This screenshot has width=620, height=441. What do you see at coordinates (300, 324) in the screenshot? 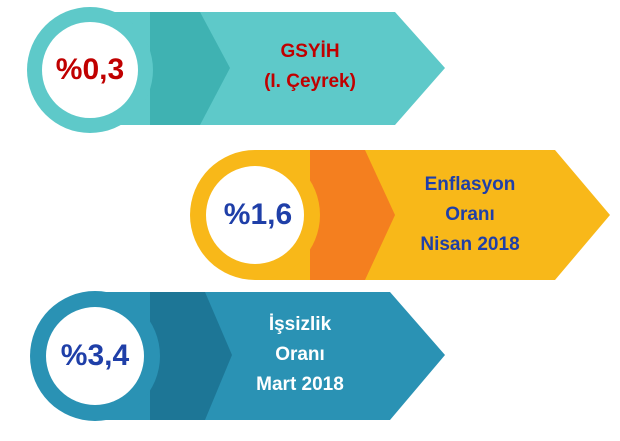
I see `label-line: İşsizlik` at bounding box center [300, 324].